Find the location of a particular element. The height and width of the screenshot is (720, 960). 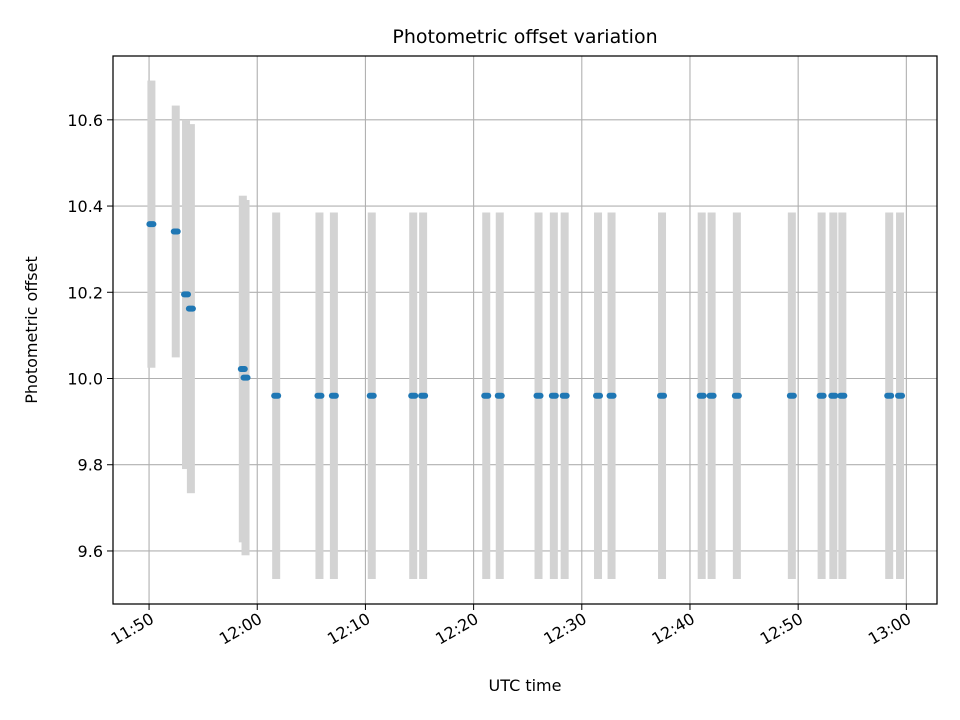

chart-title: Photometric offset variation is located at coordinates (524, 37).